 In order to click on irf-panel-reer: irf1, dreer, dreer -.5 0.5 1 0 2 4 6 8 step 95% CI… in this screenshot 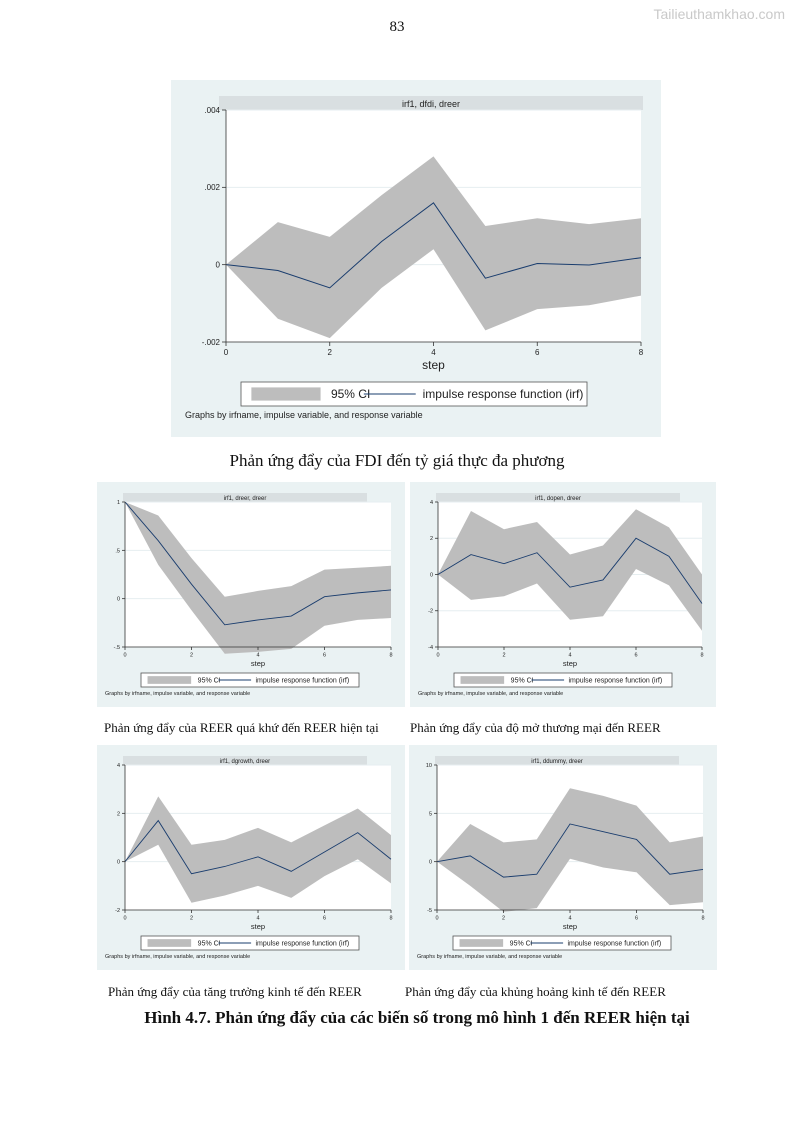, I will do `click(251, 594)`.